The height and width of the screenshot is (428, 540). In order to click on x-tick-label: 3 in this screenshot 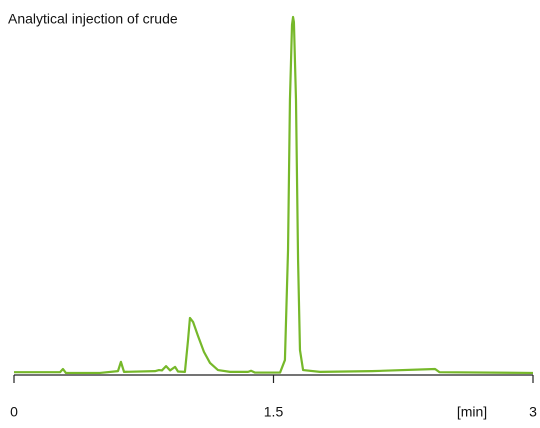, I will do `click(533, 412)`.